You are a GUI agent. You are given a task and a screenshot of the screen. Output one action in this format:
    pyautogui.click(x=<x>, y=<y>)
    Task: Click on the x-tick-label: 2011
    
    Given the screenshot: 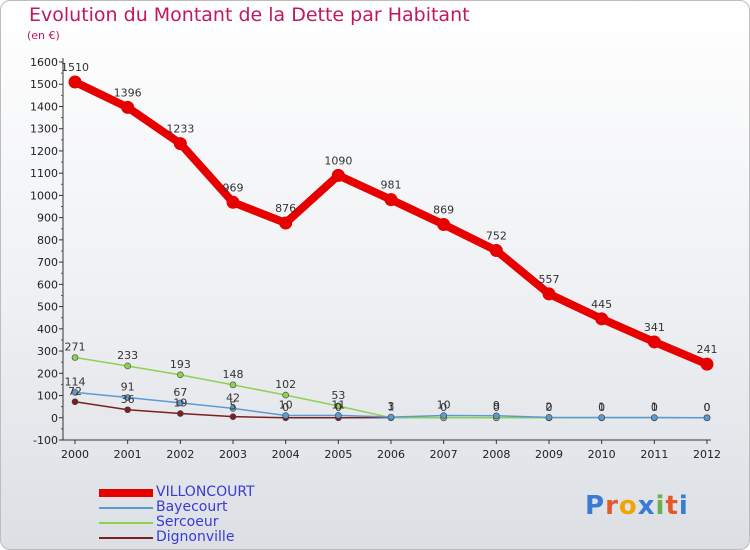 What is the action you would take?
    pyautogui.click(x=654, y=454)
    